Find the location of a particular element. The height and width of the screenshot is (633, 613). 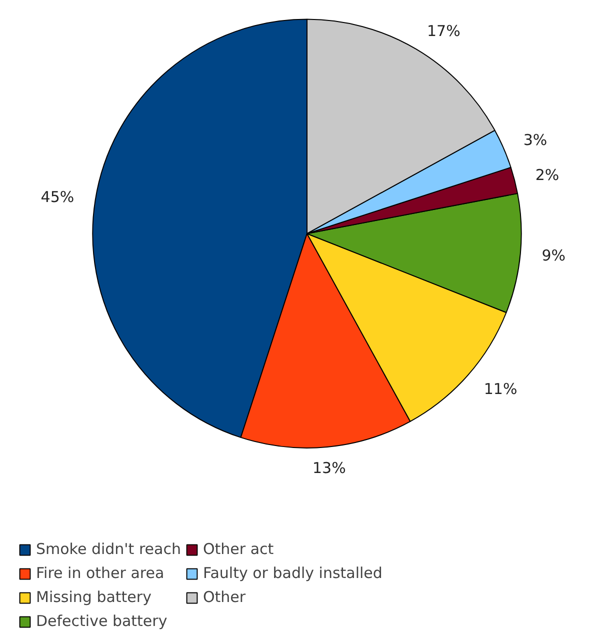

data-label: 3% is located at coordinates (535, 140).